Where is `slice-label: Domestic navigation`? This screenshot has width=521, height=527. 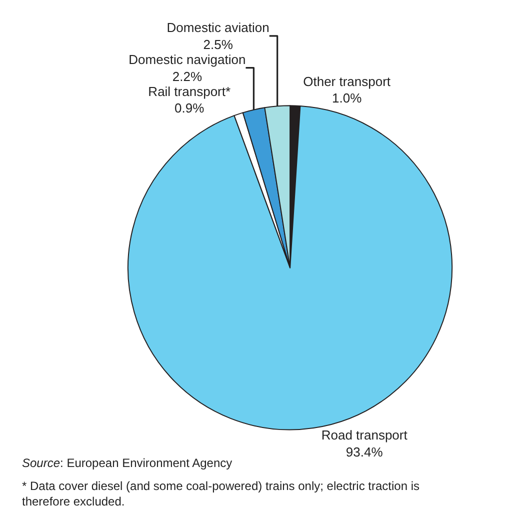
slice-label: Domestic navigation is located at coordinates (187, 59).